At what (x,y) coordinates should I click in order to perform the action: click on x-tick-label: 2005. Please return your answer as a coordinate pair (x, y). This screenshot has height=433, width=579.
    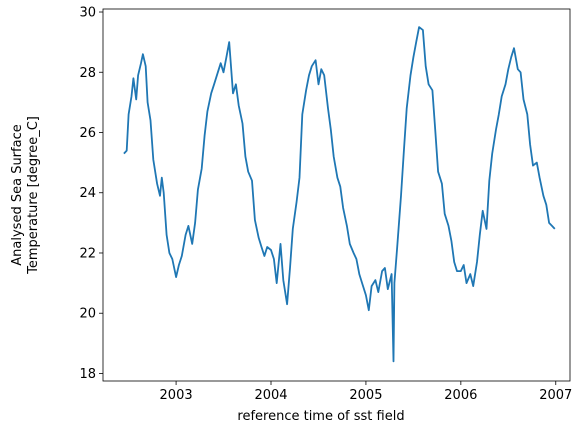
    Looking at the image, I should click on (365, 395).